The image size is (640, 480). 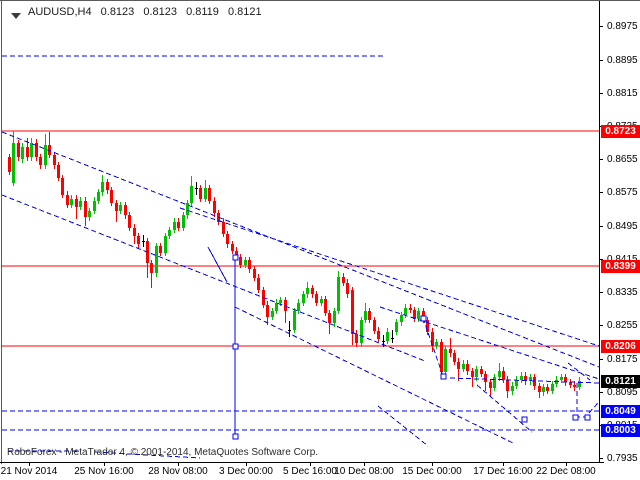 What do you see at coordinates (622, 458) in the screenshot?
I see `price-axis-label: 0.7935` at bounding box center [622, 458].